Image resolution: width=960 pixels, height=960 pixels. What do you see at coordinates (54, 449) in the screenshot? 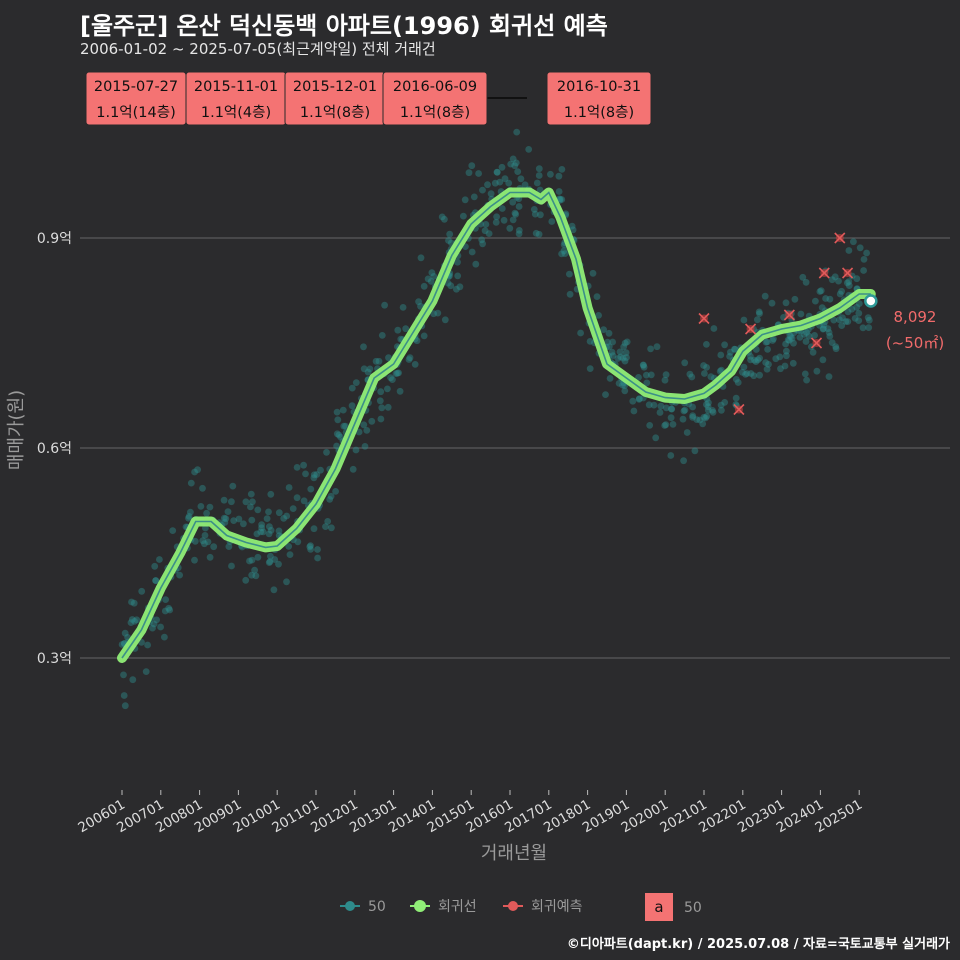
I see `y-tick-label: 0.6억` at bounding box center [54, 449].